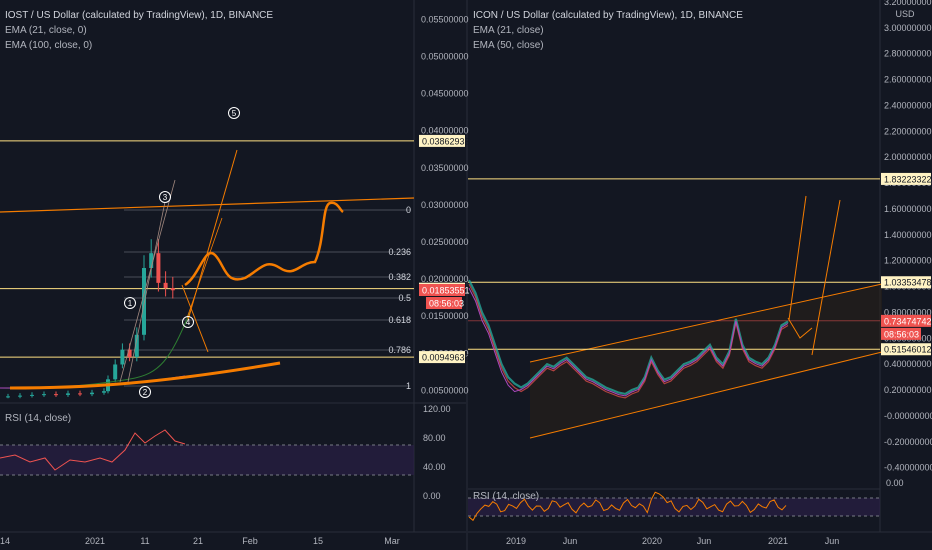 The image size is (932, 550). I want to click on right-current-price-label-bg, so click(906, 320).